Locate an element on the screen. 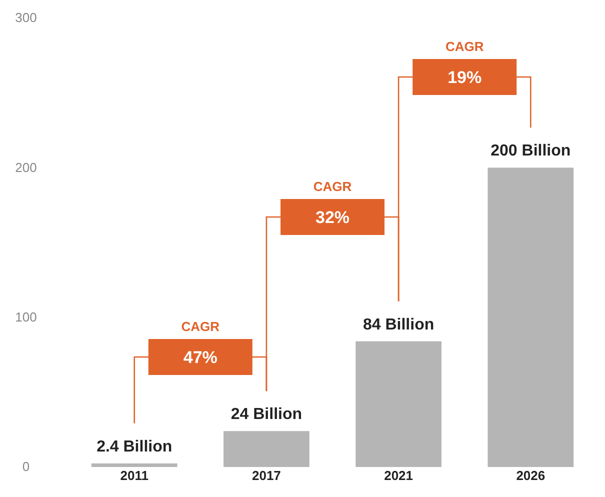 The width and height of the screenshot is (605, 497). y-tick-label: 100 is located at coordinates (26, 316).